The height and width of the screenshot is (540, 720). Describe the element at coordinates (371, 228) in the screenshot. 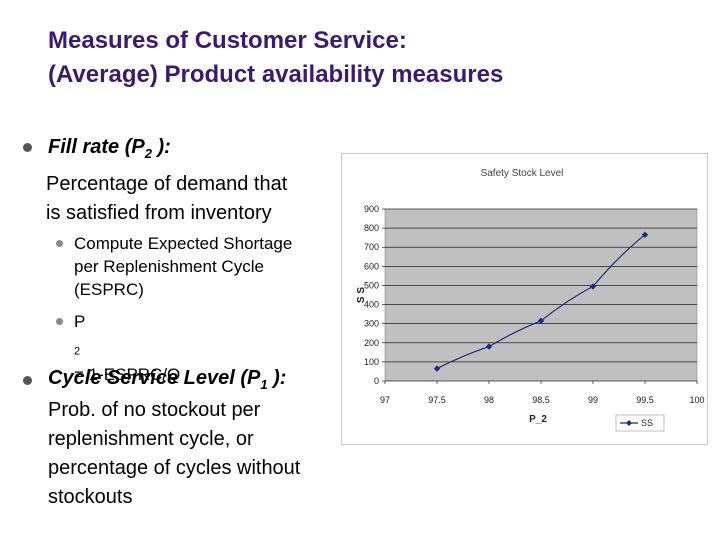

I see `y-tick-label: 800` at that location.